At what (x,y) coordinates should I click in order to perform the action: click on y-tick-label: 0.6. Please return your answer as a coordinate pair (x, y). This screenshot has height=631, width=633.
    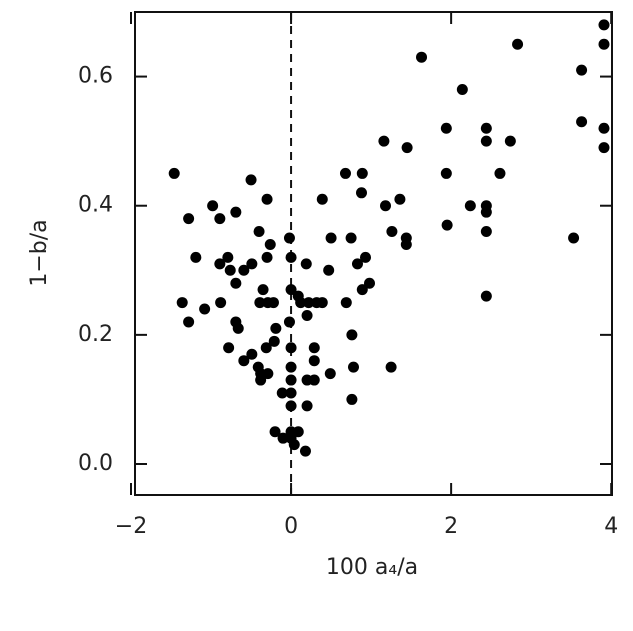
    Looking at the image, I should click on (95, 76).